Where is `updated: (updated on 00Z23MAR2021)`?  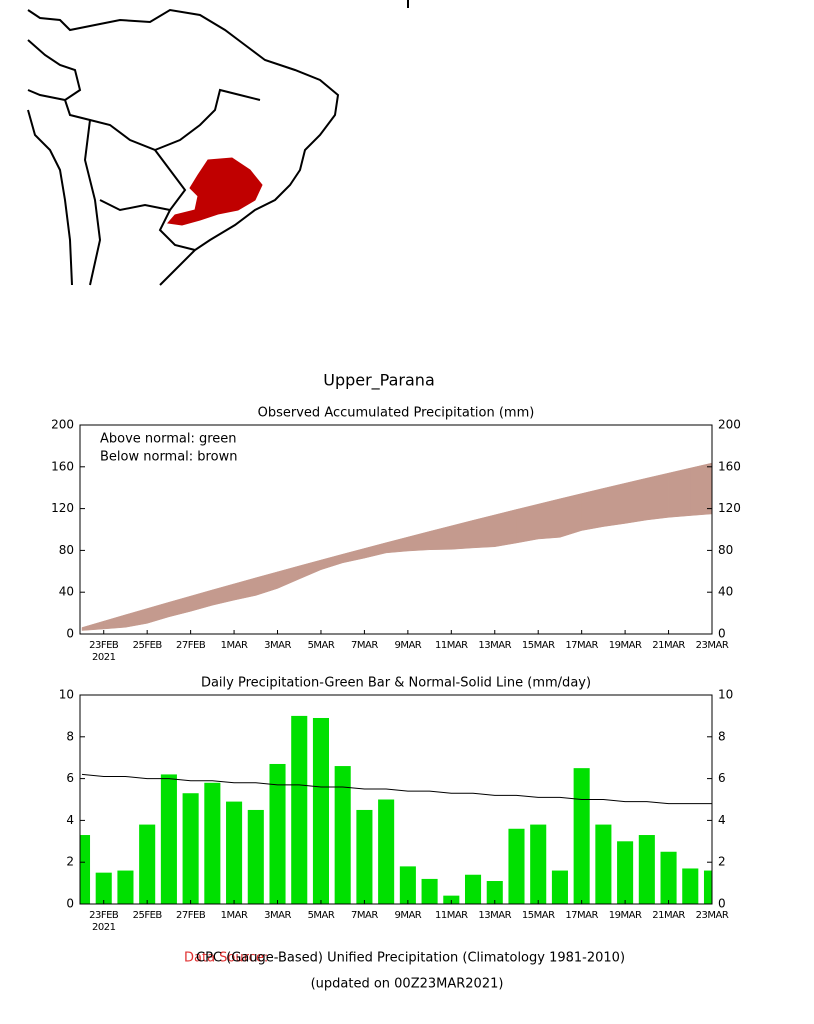
updated: (updated on 00Z23MAR2021) is located at coordinates (407, 984).